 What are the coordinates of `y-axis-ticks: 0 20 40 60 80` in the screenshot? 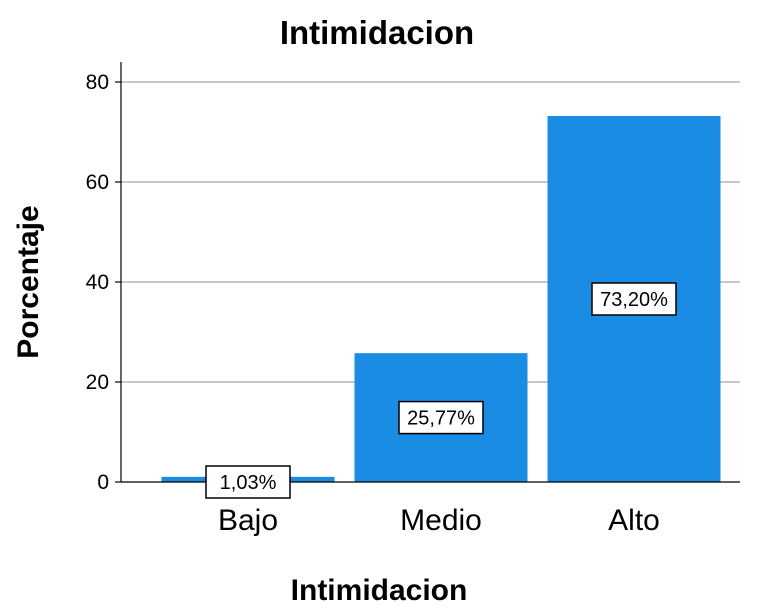 It's located at (103, 282).